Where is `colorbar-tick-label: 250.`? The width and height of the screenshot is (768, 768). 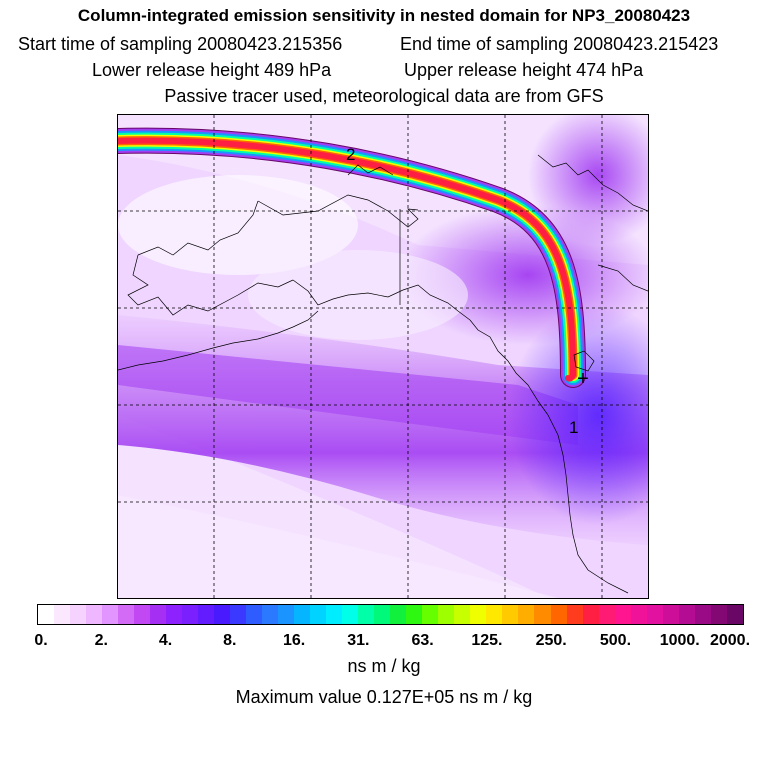
colorbar-tick-label: 250. is located at coordinates (551, 640).